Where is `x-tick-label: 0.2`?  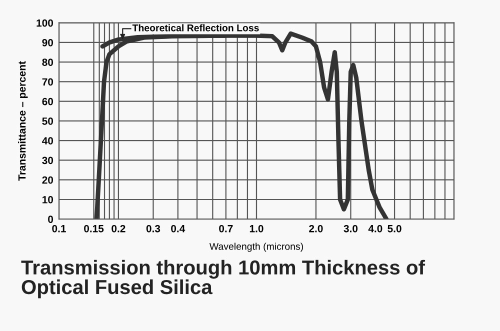
x-tick-label: 0.2 is located at coordinates (119, 228).